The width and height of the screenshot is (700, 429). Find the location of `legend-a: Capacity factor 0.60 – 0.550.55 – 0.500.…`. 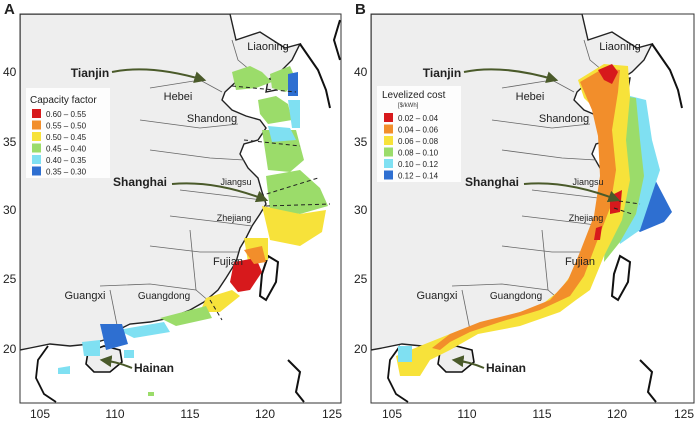

legend-a: Capacity factor 0.60 – 0.550.55 – 0.500.… is located at coordinates (68, 133).